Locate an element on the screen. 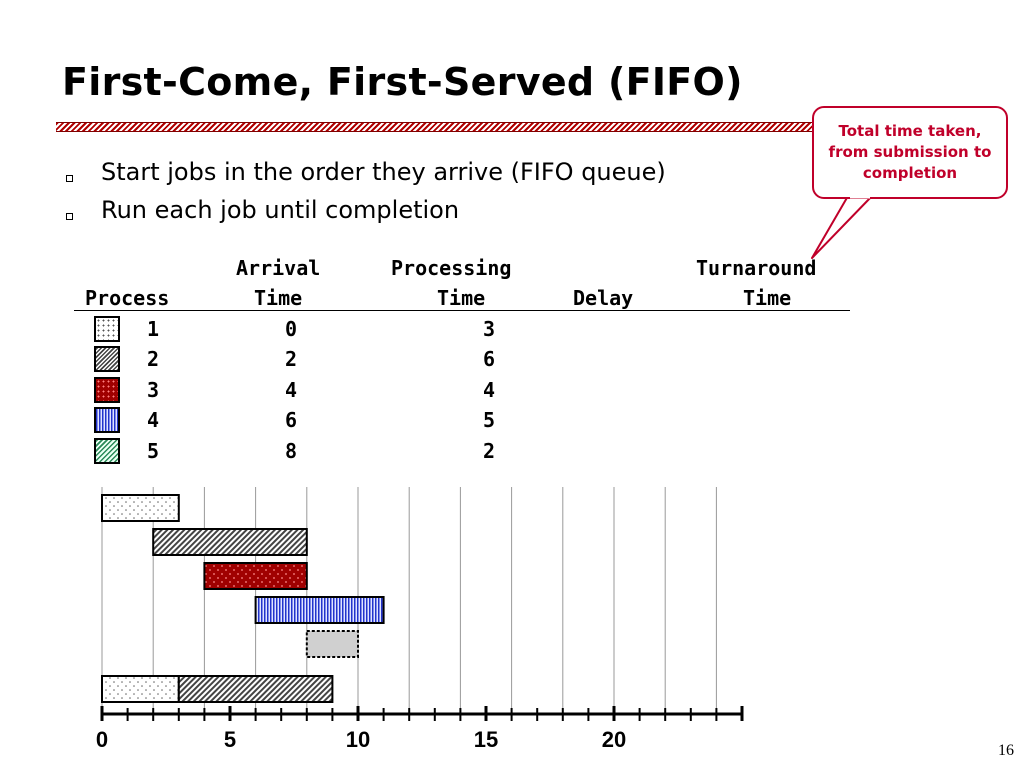  process-2-swatch is located at coordinates (107, 359).